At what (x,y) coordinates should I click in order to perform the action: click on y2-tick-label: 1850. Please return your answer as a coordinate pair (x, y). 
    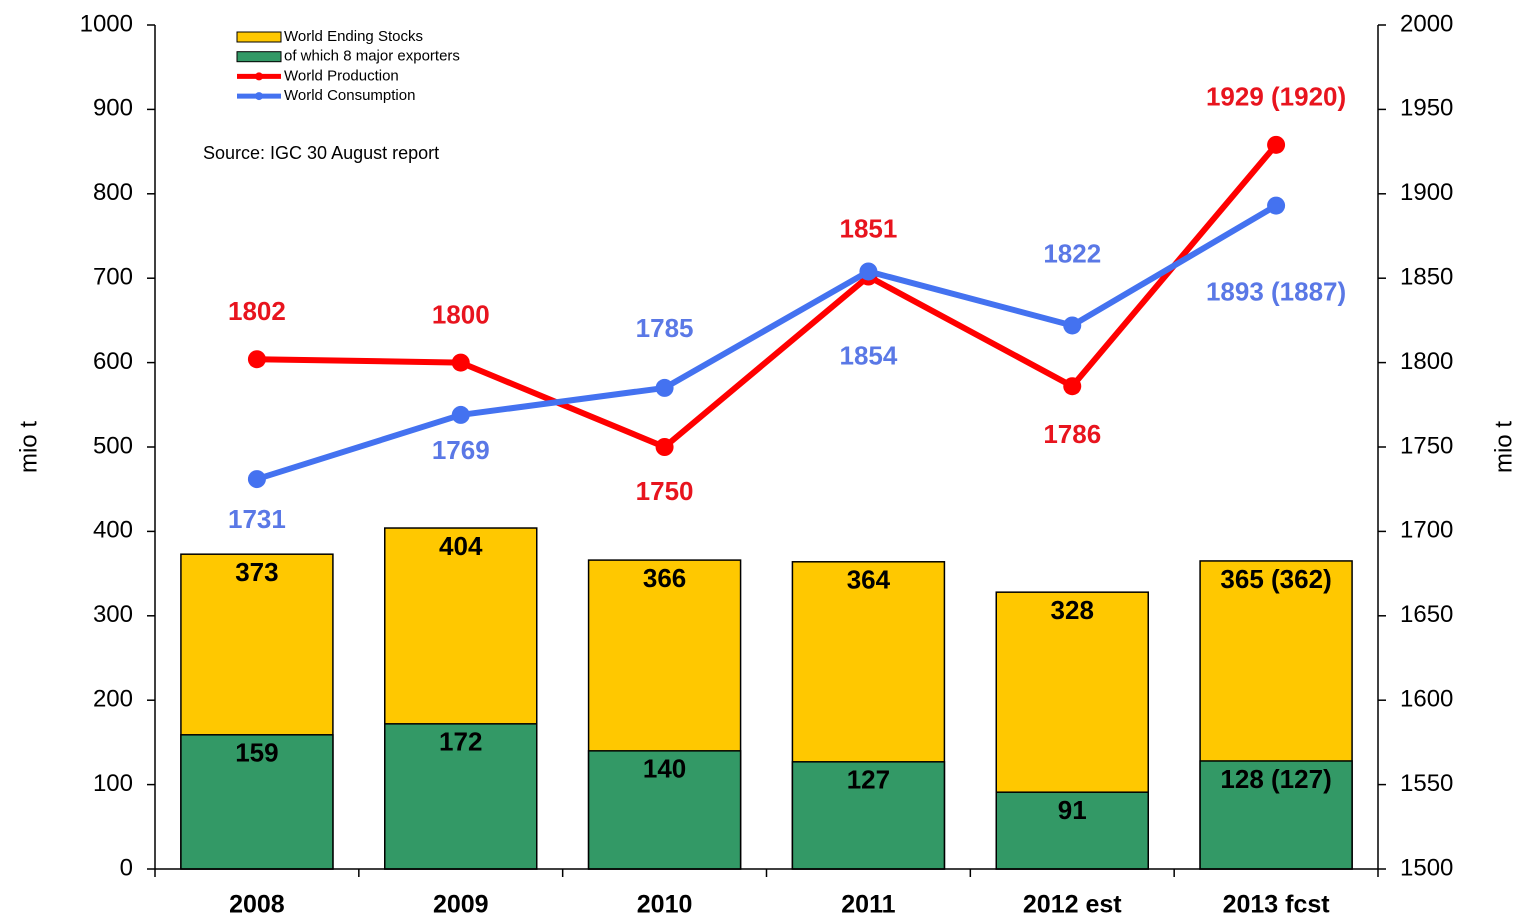
    Looking at the image, I should click on (1426, 277).